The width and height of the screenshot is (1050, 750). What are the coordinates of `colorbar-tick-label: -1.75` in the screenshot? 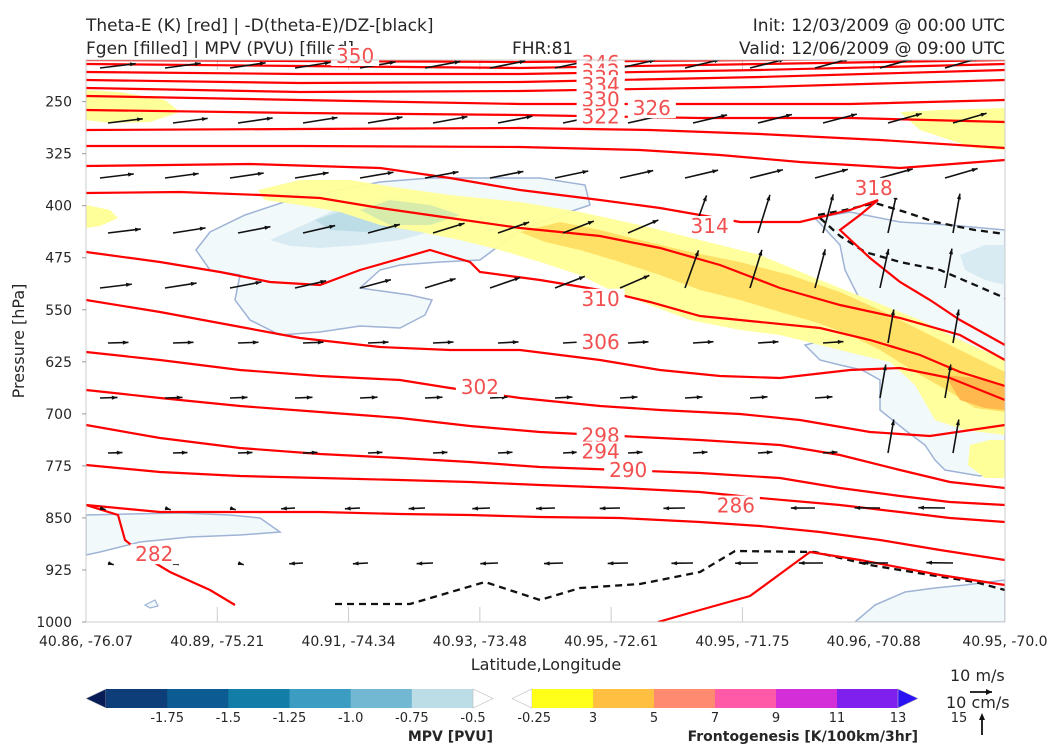 It's located at (167, 718).